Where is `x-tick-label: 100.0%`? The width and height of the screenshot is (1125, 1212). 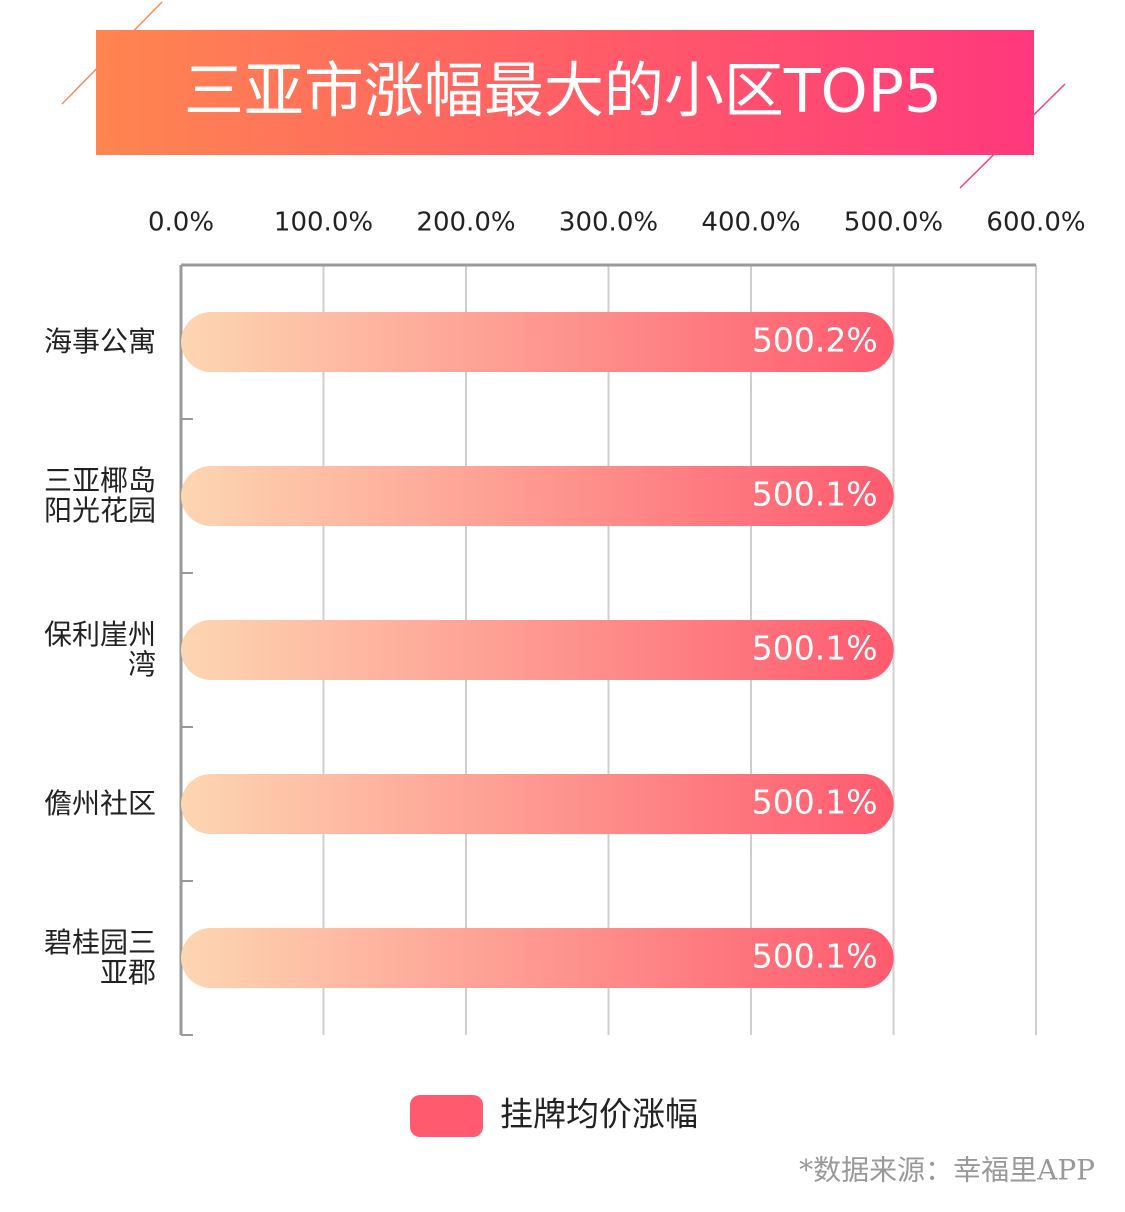
x-tick-label: 100.0% is located at coordinates (323, 223).